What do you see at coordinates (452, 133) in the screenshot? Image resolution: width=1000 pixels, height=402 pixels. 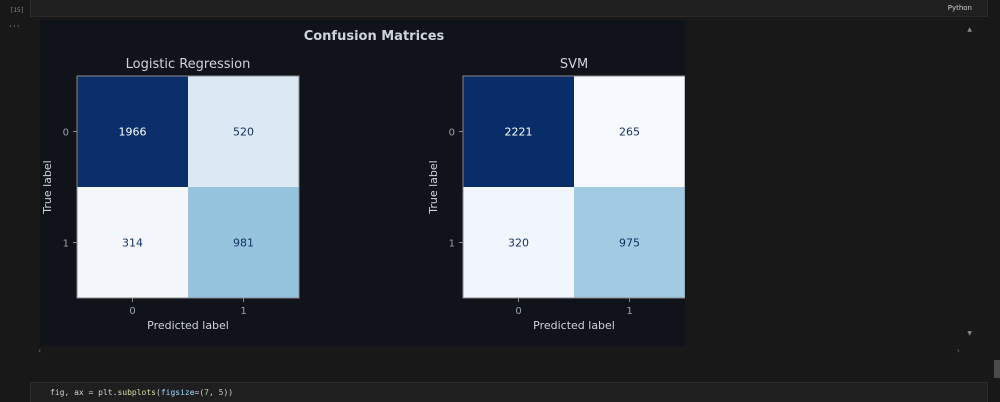 I see `svm-ytick-label-0: 0` at bounding box center [452, 133].